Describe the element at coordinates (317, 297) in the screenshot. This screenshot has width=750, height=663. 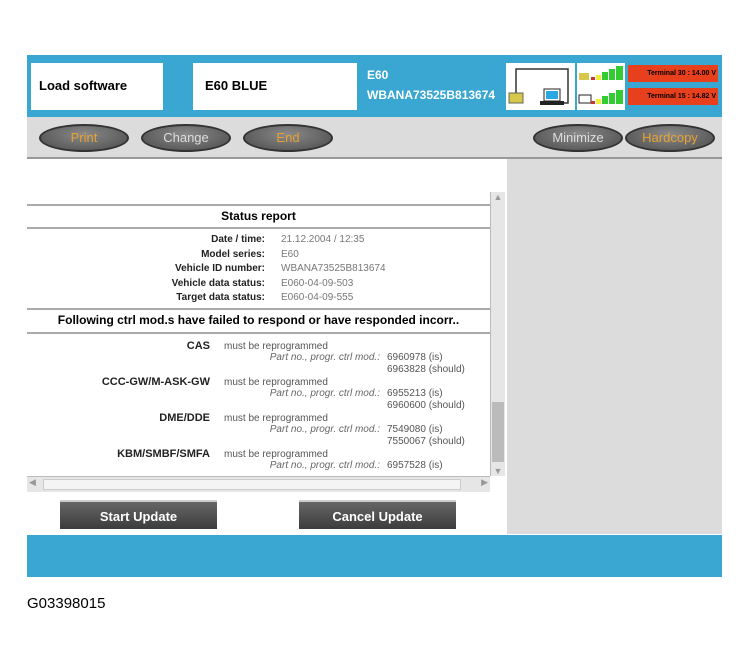
I see `field-value: E060-04-09-555` at that location.